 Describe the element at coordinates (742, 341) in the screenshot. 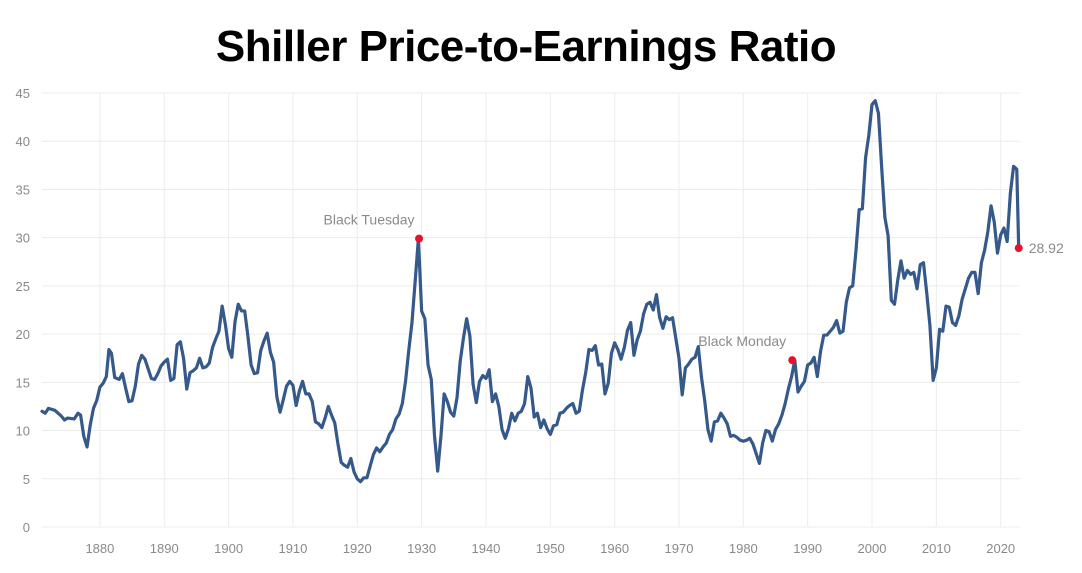

I see `annotation-label: Black Monday` at that location.